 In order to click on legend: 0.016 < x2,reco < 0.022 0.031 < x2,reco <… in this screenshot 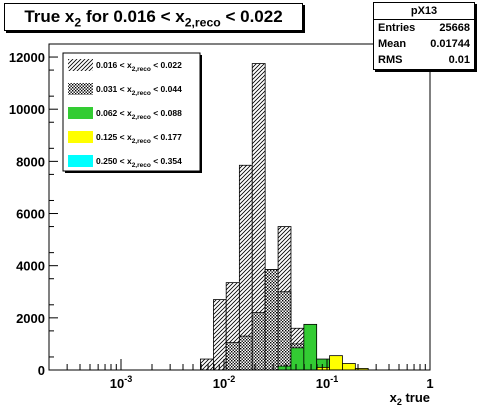, I will do `click(132, 112)`.